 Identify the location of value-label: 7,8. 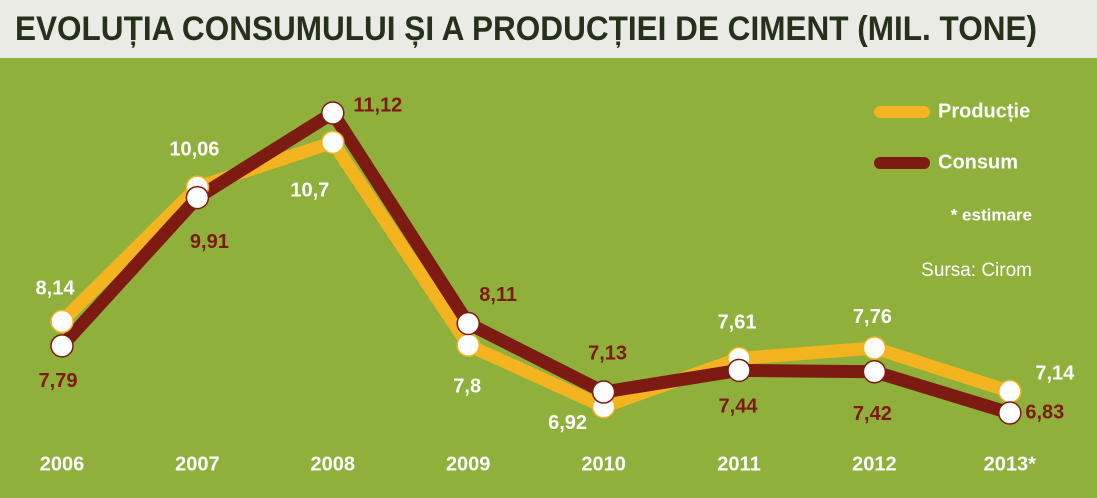
(467, 386).